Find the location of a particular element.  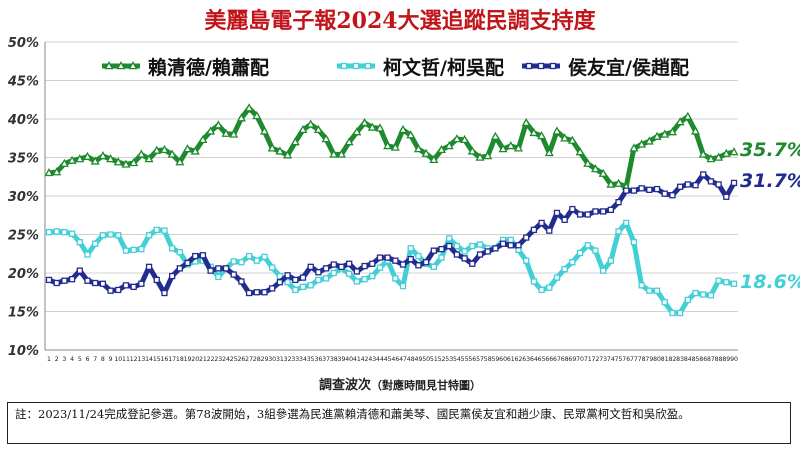

x-tick-label: 23 is located at coordinates (218, 359).